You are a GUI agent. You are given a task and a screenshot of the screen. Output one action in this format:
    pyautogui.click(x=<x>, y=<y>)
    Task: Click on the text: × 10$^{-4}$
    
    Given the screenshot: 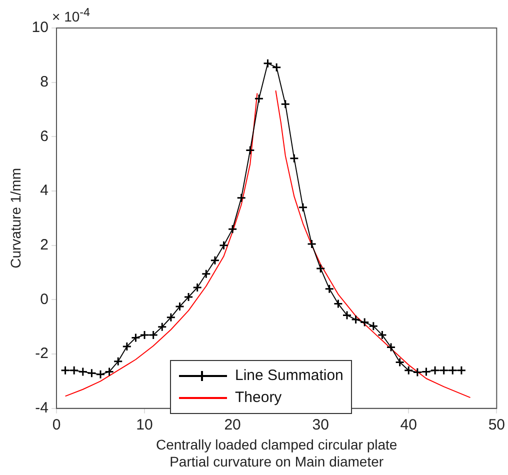 What is the action you would take?
    pyautogui.click(x=71, y=15)
    